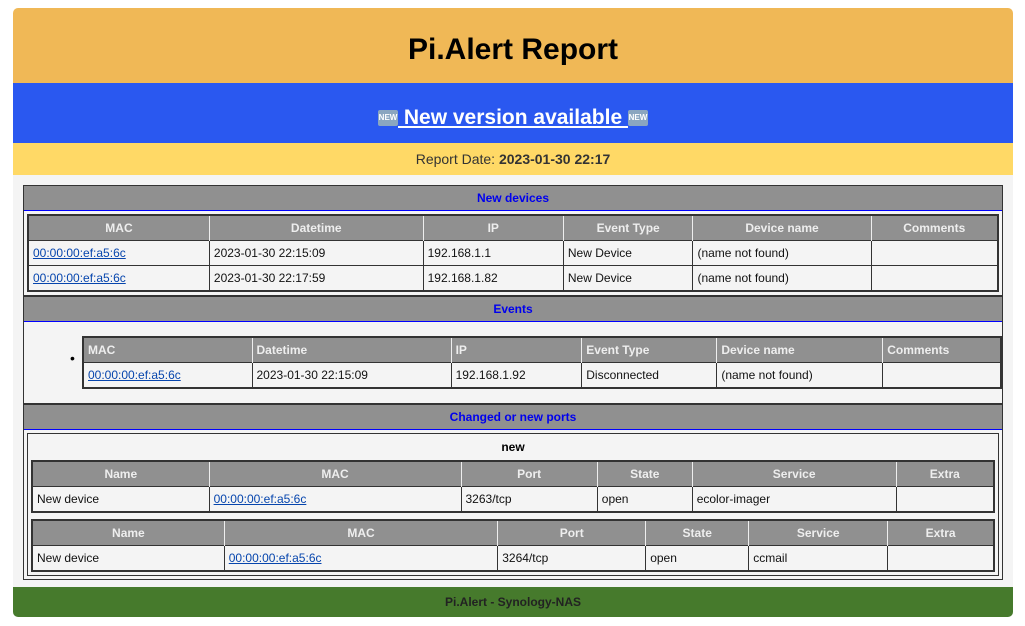 The image size is (1025, 626). What do you see at coordinates (316, 278) in the screenshot?
I see `cell: 2023-01-30 22:17:59` at bounding box center [316, 278].